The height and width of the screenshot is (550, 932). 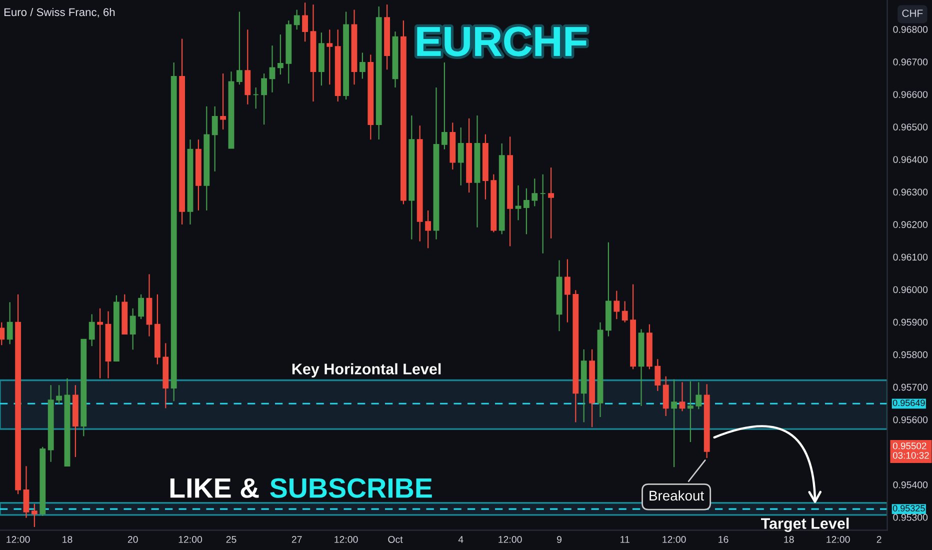 What do you see at coordinates (395, 539) in the screenshot?
I see `x-tick-label: Oct` at bounding box center [395, 539].